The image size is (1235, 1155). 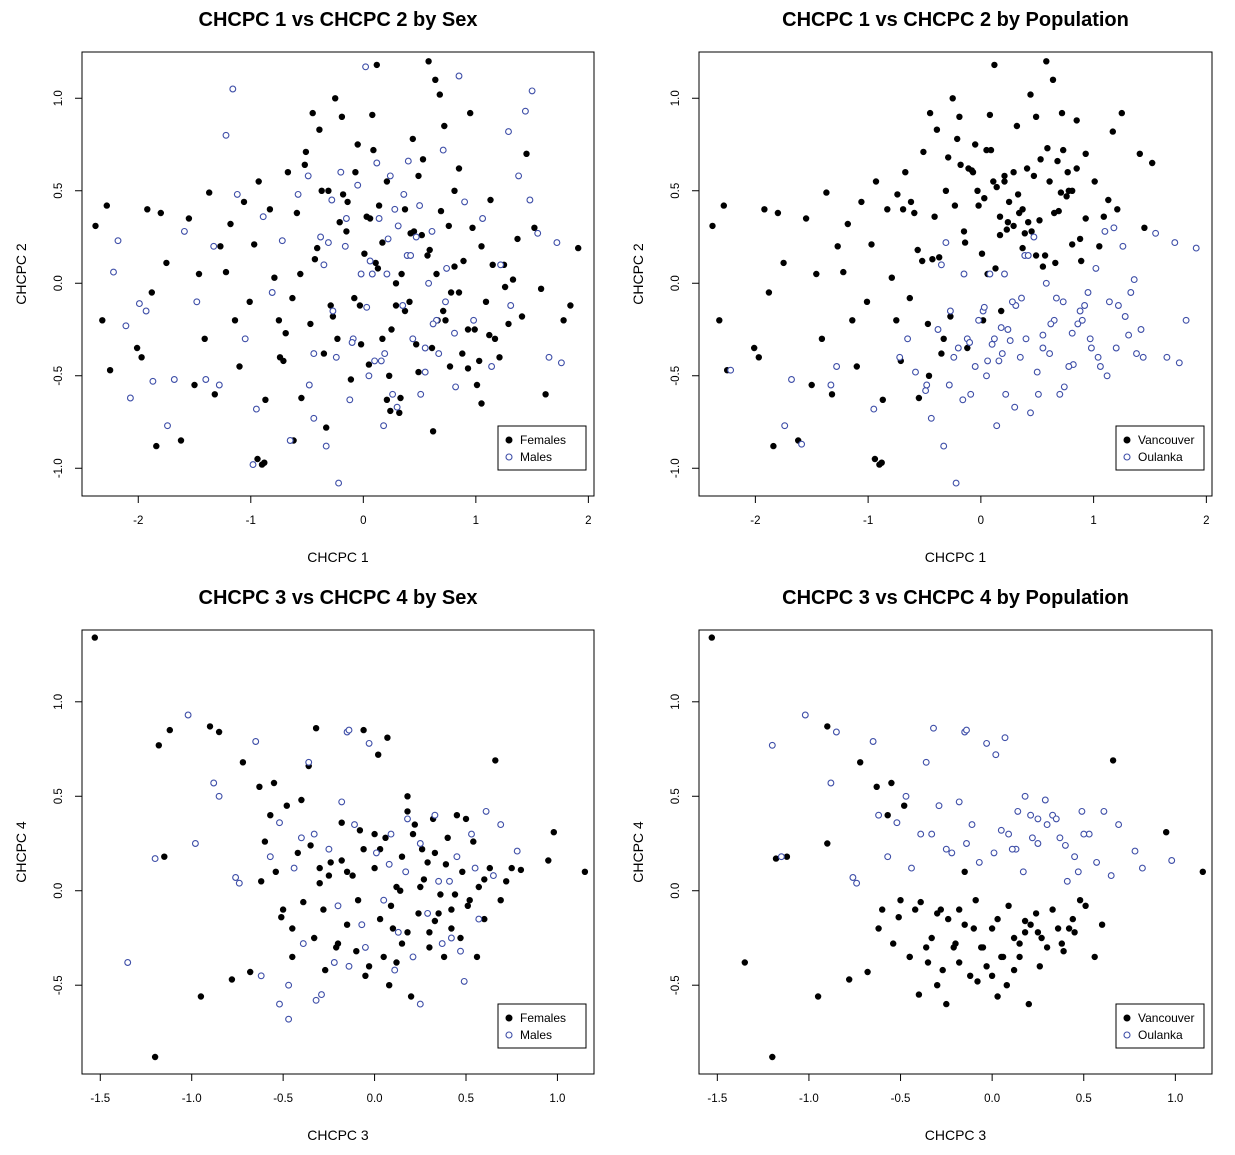 I want to click on x-tick-label: -2, so click(x=755, y=521).